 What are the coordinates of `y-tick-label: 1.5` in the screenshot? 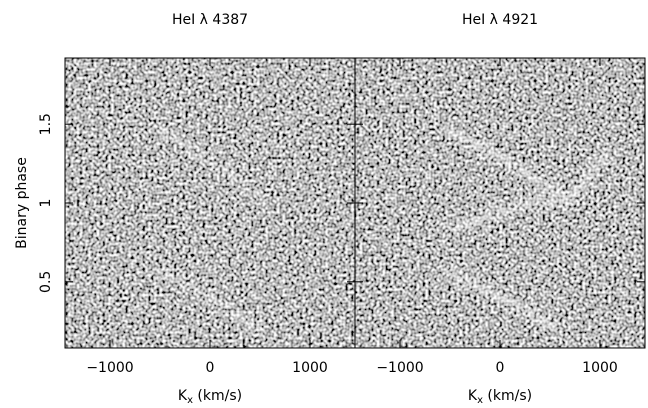 It's located at (46, 124).